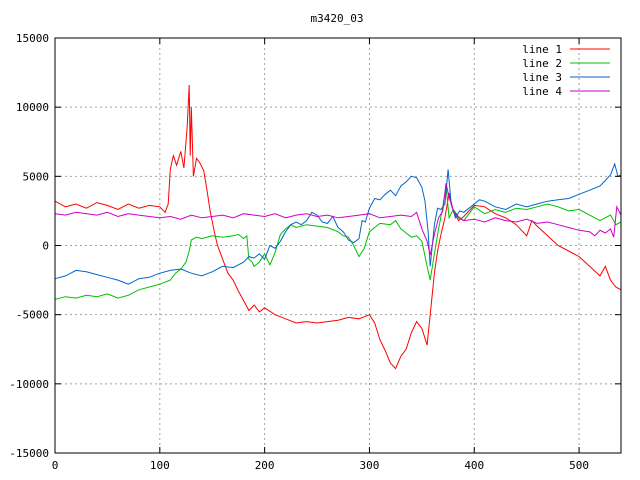 The image size is (640, 480). I want to click on y-tick-label: 15000, so click(32, 38).